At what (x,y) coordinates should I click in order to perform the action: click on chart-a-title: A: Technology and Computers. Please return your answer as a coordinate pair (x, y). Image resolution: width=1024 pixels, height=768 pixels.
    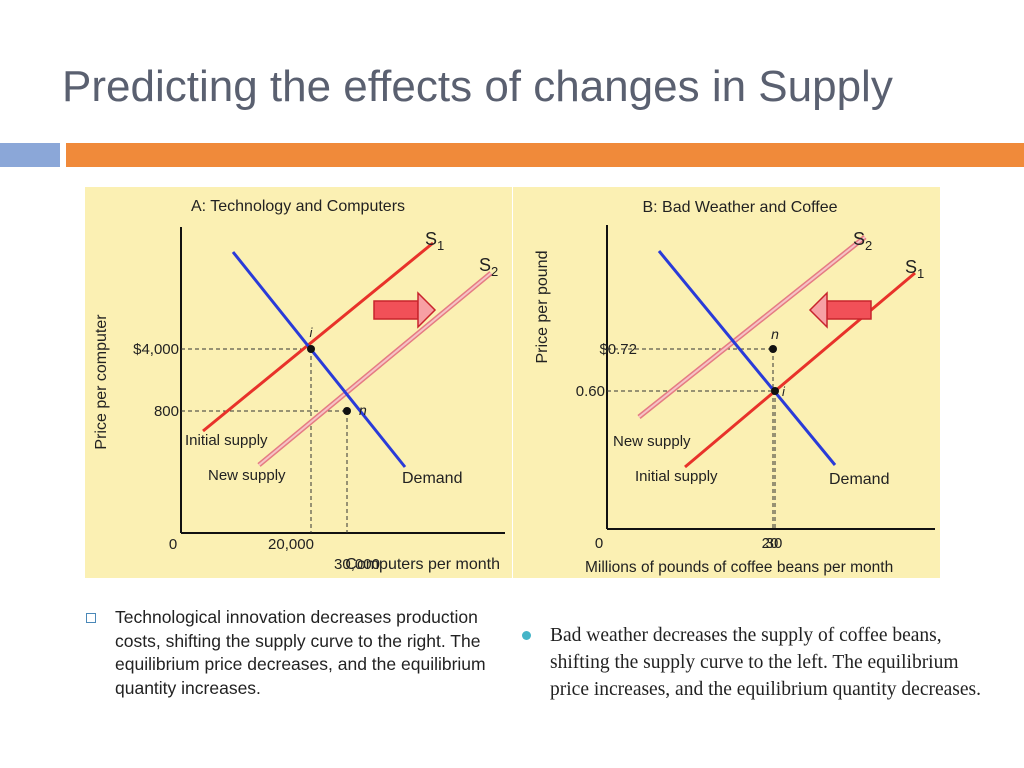
    Looking at the image, I should click on (298, 206).